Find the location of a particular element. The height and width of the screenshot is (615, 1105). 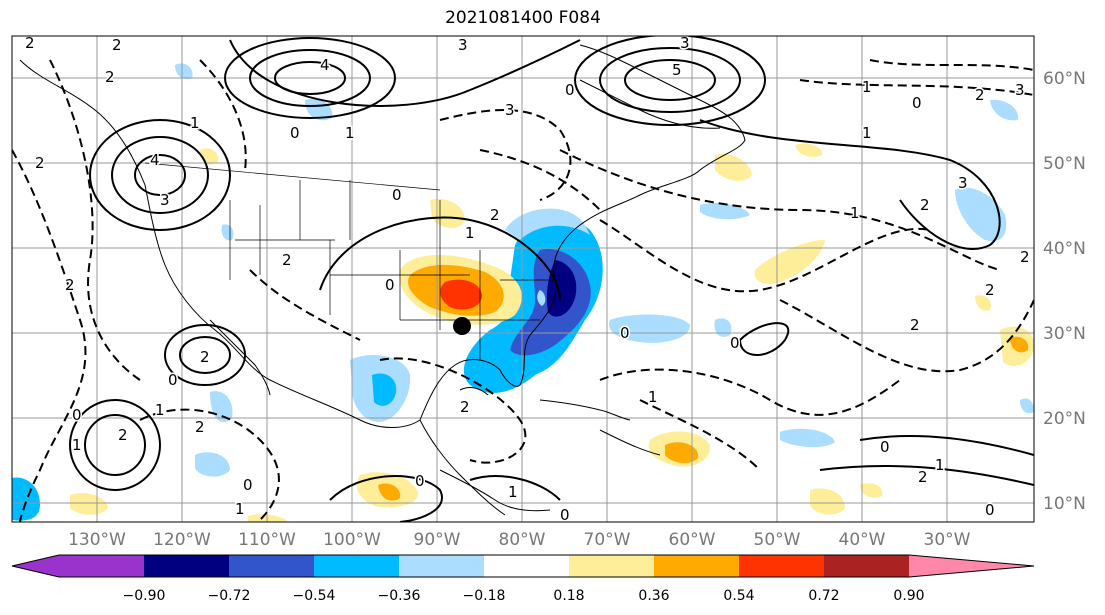

map-title: 2021081400 F084 is located at coordinates (523, 18).